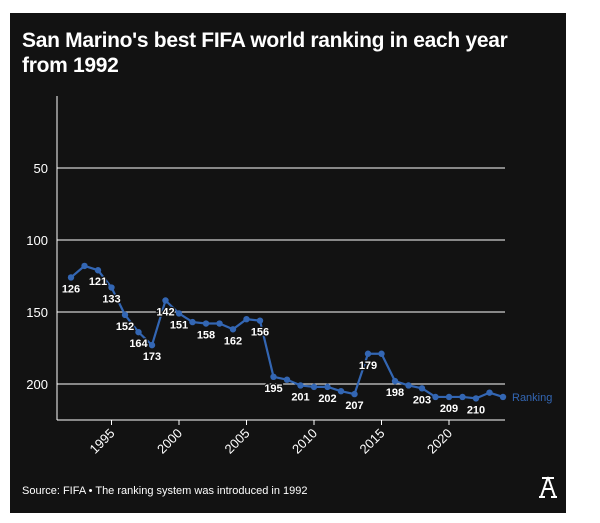 Image resolution: width=600 pixels, height=523 pixels. What do you see at coordinates (548, 487) in the screenshot?
I see `athletic-logo-icon` at bounding box center [548, 487].